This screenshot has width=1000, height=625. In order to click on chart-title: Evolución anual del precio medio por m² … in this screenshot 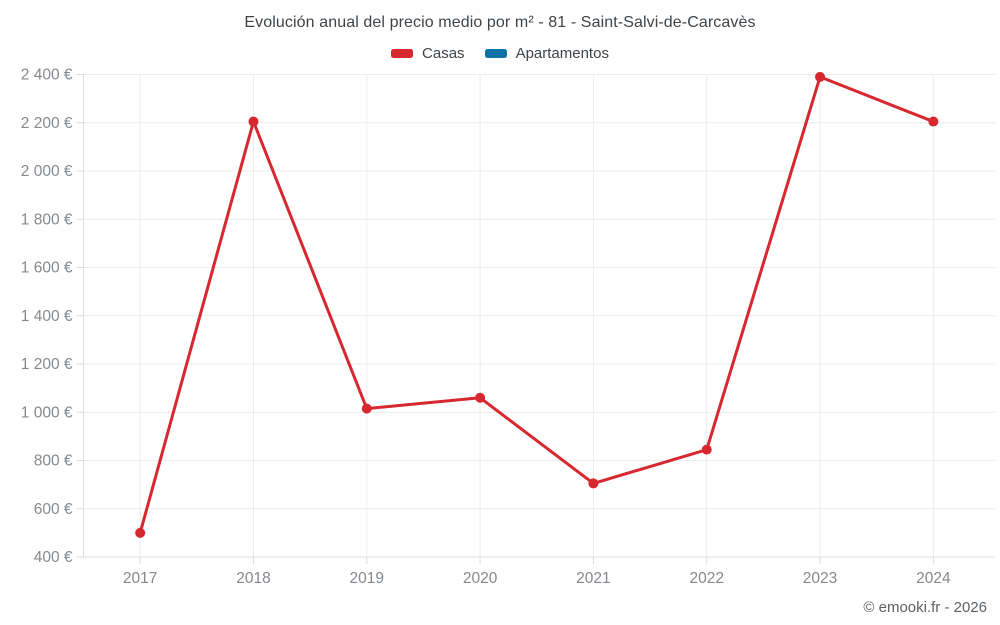, I will do `click(500, 22)`.